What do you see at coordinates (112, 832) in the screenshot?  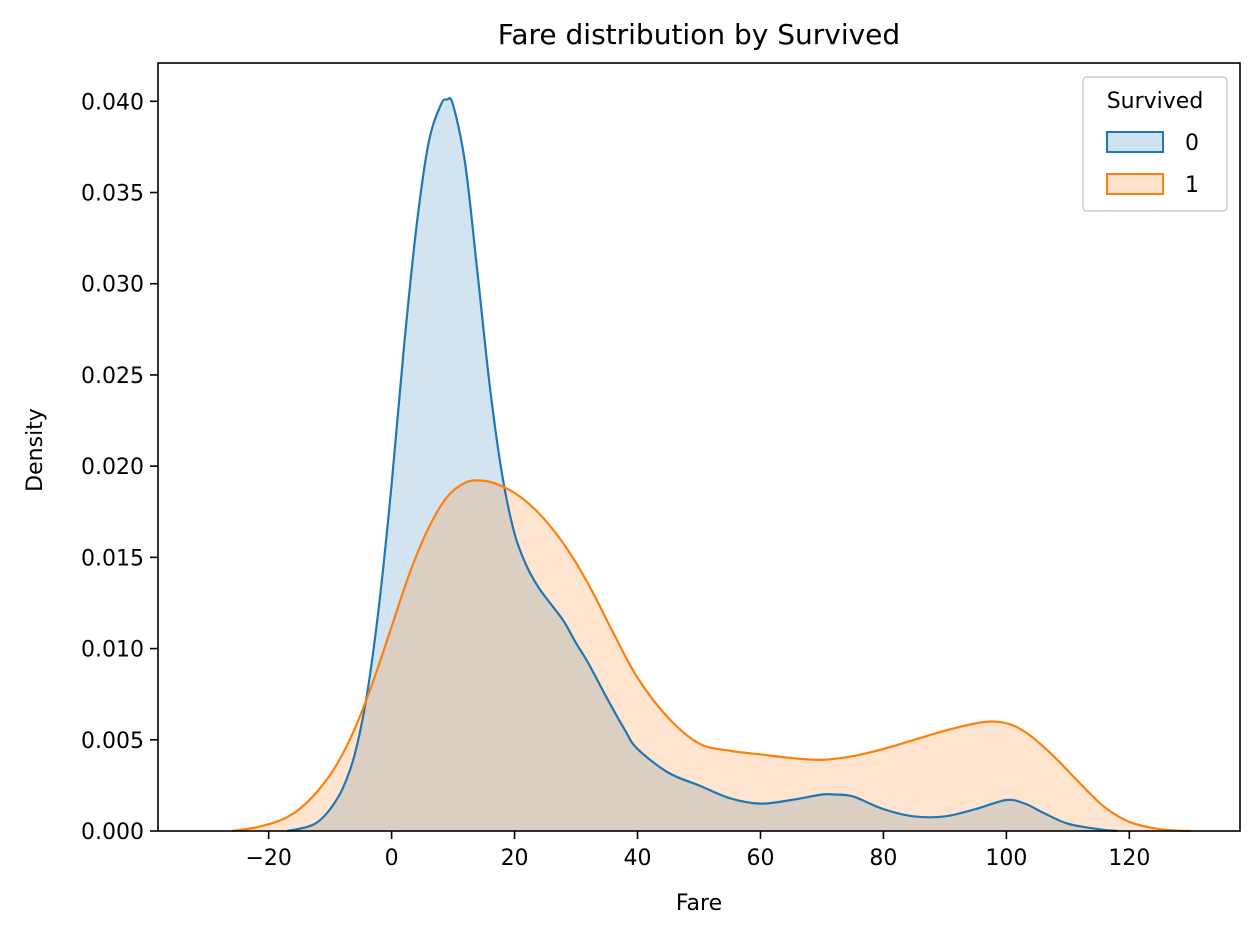 I see `y-tick-label: 0.000` at bounding box center [112, 832].